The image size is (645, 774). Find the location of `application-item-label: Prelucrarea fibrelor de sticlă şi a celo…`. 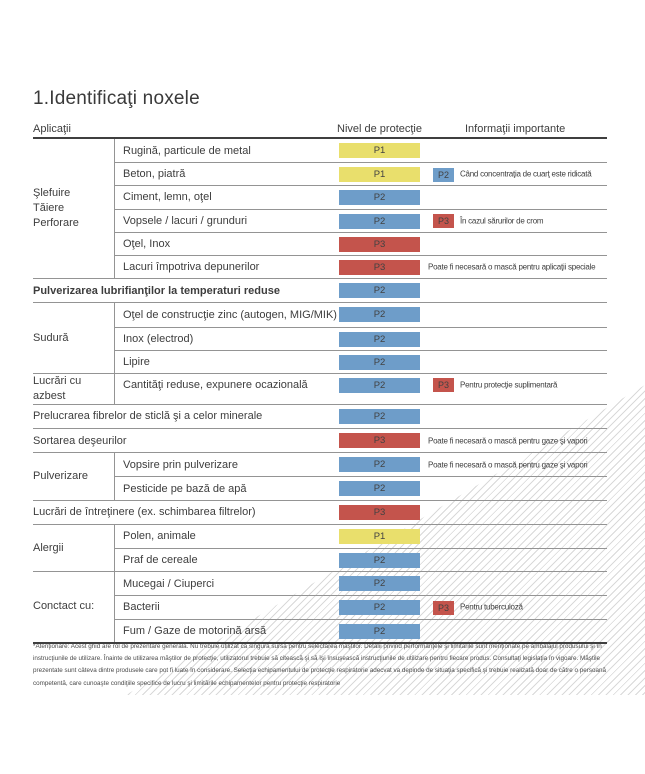

application-item-label: Prelucrarea fibrelor de sticlă şi a celo… is located at coordinates (148, 416).